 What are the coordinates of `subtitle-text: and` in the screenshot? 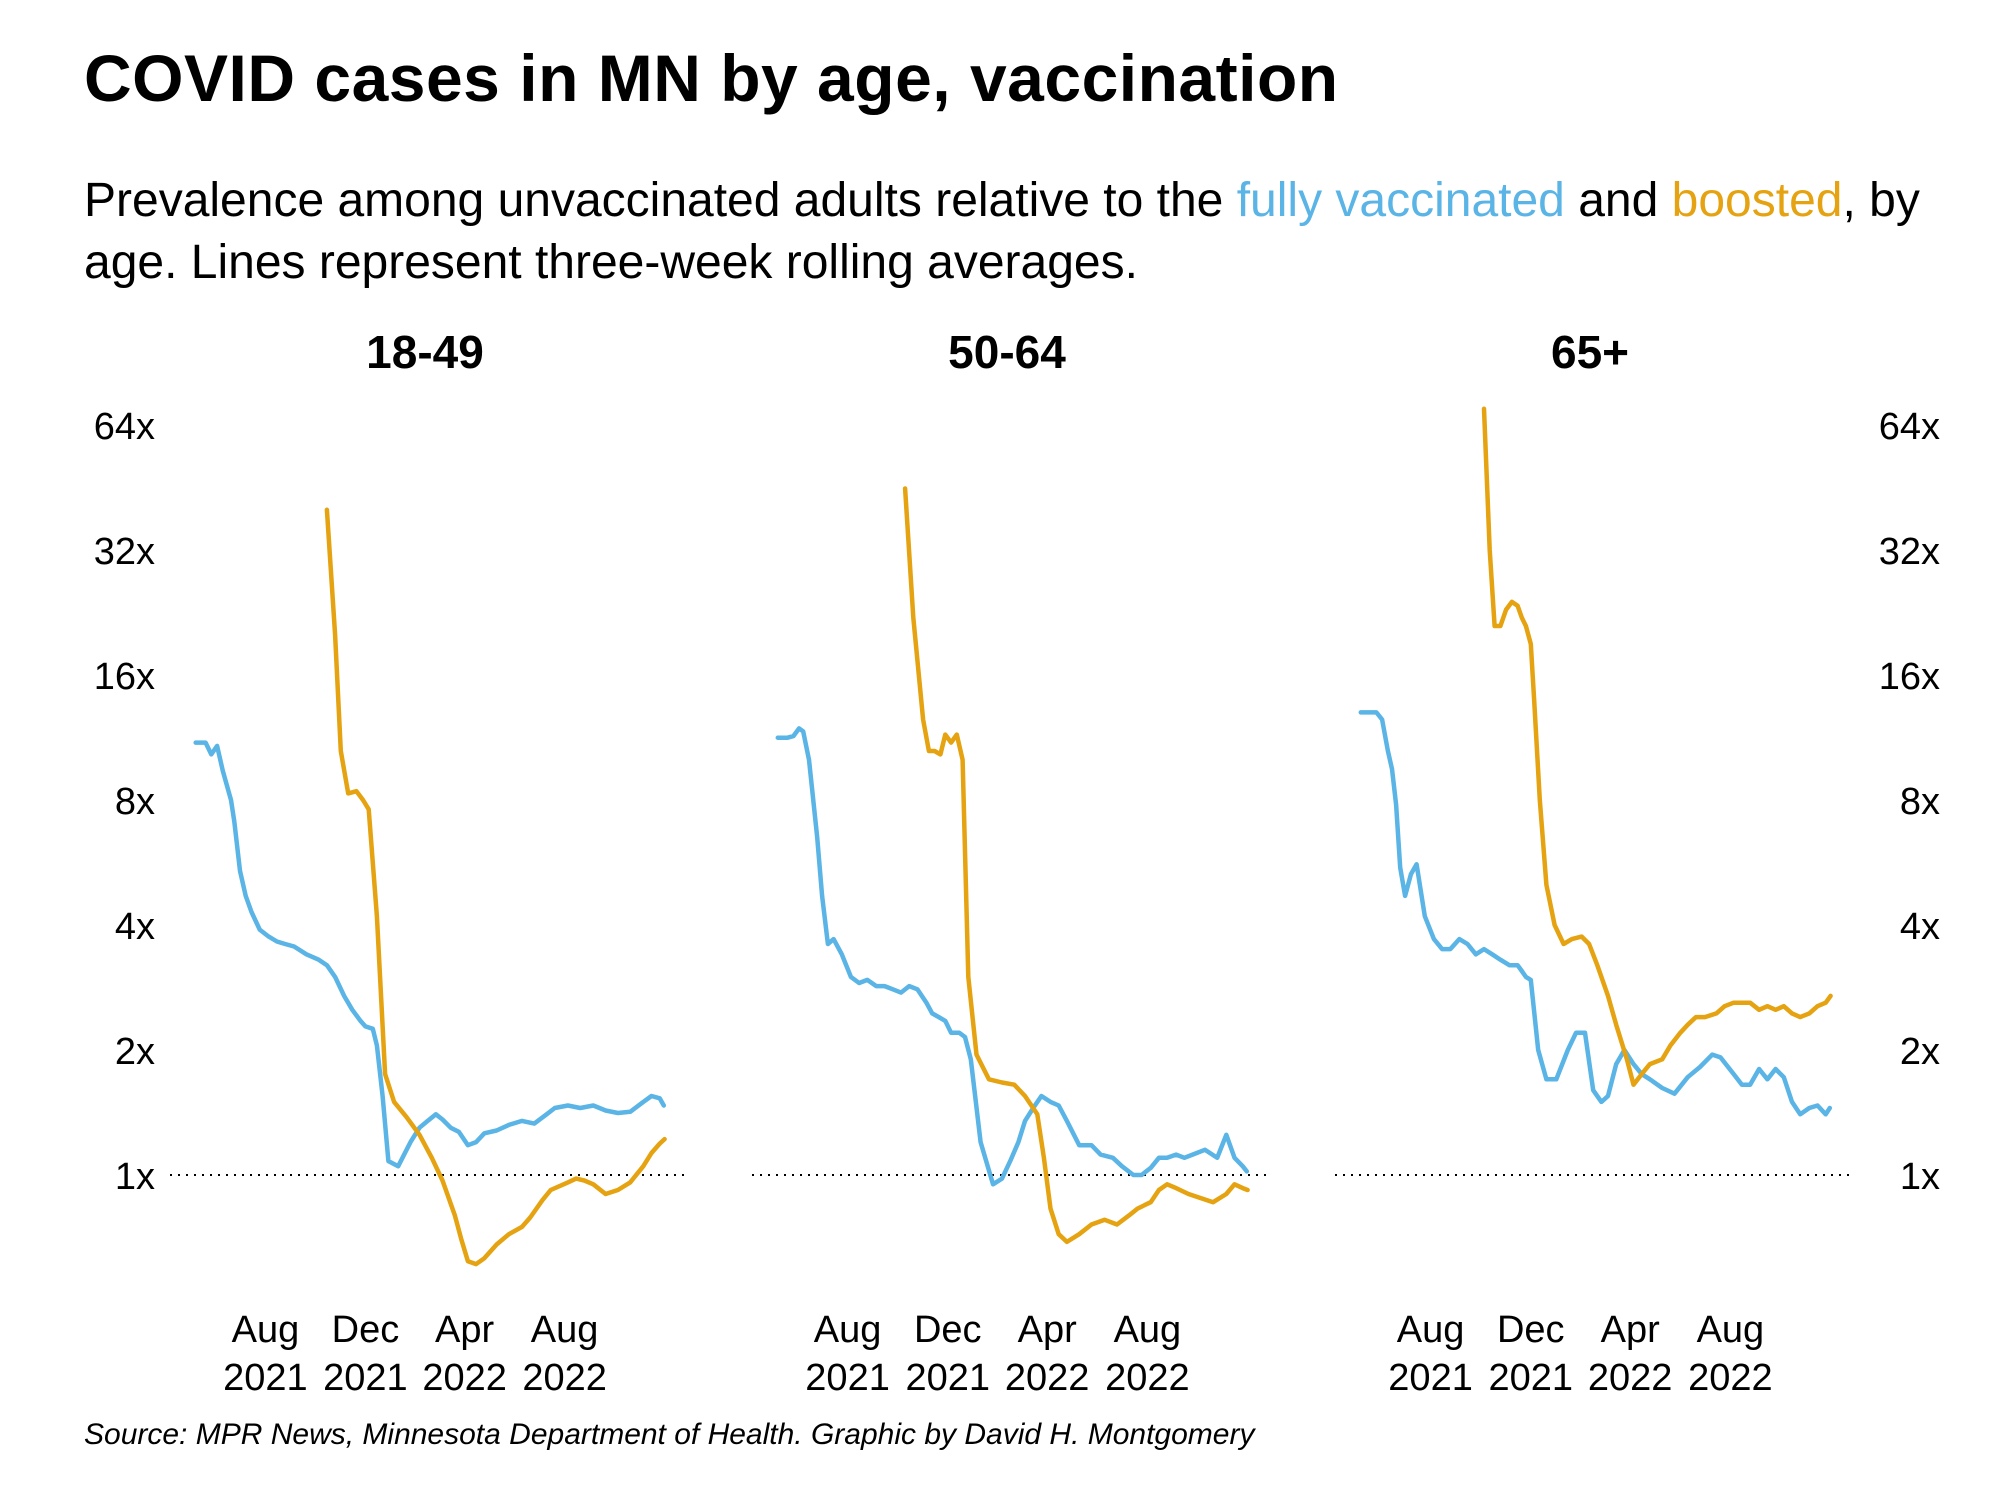 It's located at (1618, 200).